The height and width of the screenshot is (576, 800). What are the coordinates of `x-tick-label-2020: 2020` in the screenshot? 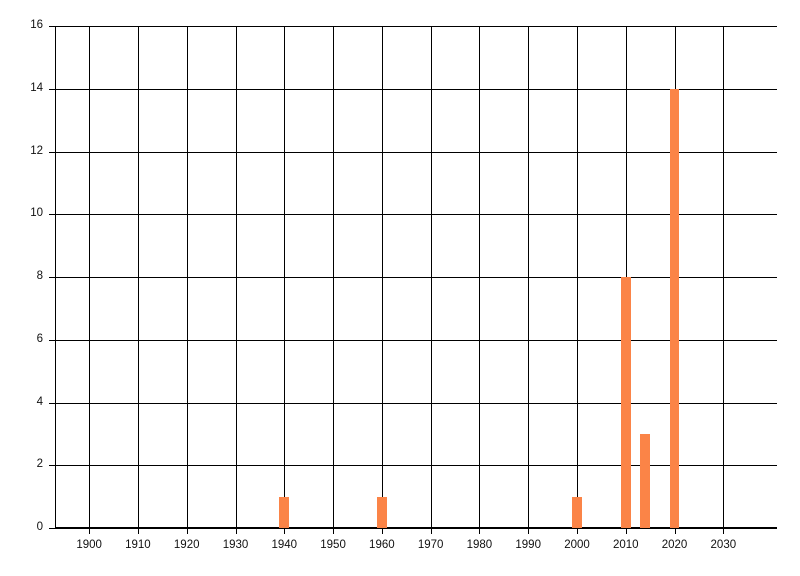 It's located at (674, 545).